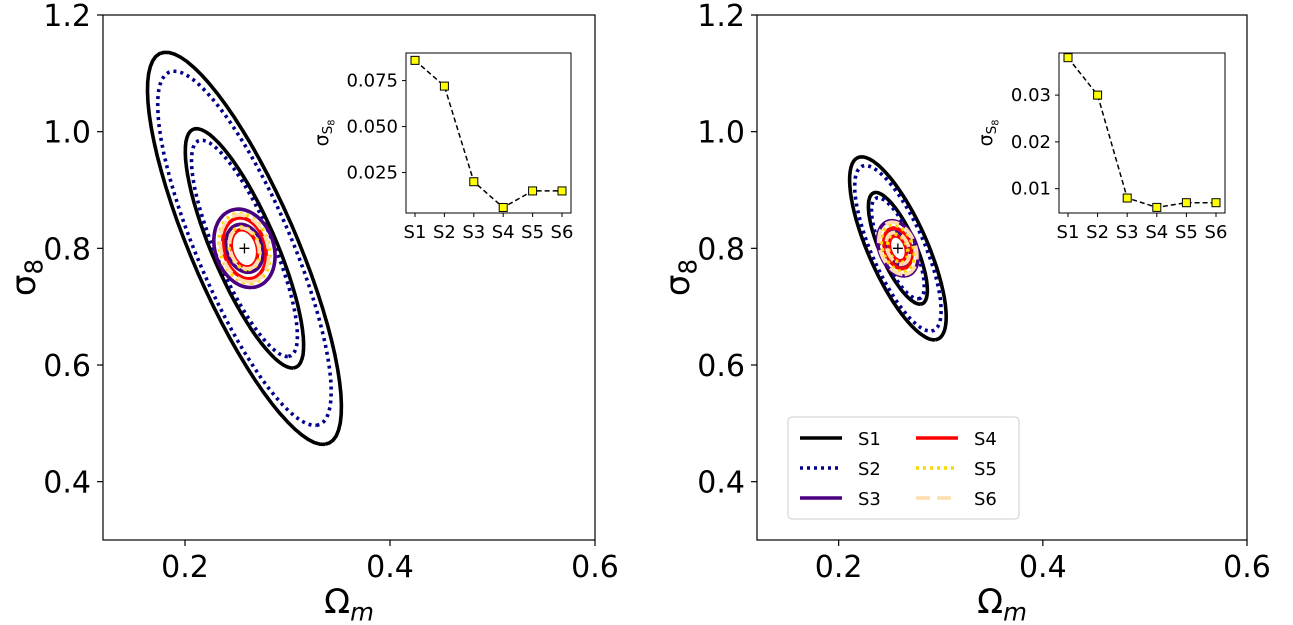  Describe the element at coordinates (372, 173) in the screenshot. I see `inset-y-tick-label: 0.025` at that location.